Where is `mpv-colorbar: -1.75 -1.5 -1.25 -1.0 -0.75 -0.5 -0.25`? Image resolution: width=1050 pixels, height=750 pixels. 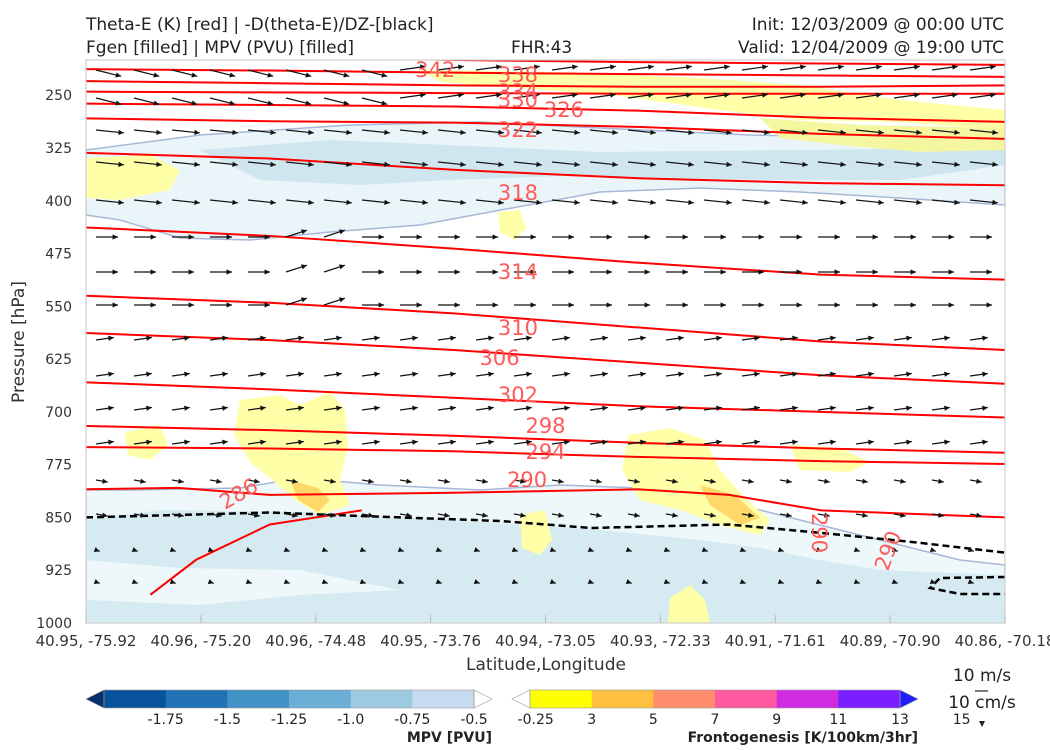
mpv-colorbar: -1.75 -1.5 -1.25 -1.0 -0.75 -0.5 -0.25 is located at coordinates (319, 708).